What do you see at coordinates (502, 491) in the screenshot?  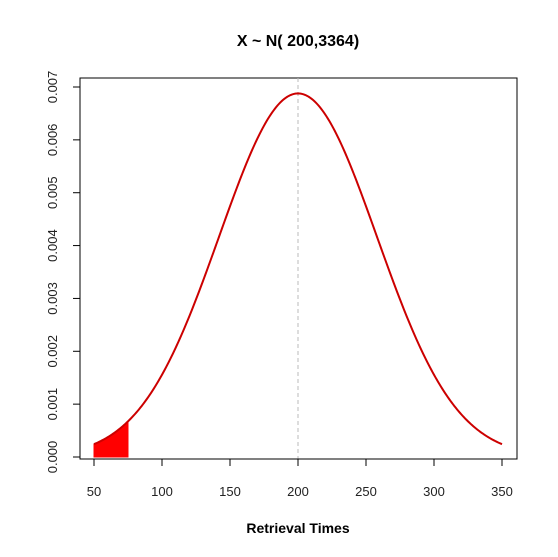 I see `x-tick-label: 350` at bounding box center [502, 491].